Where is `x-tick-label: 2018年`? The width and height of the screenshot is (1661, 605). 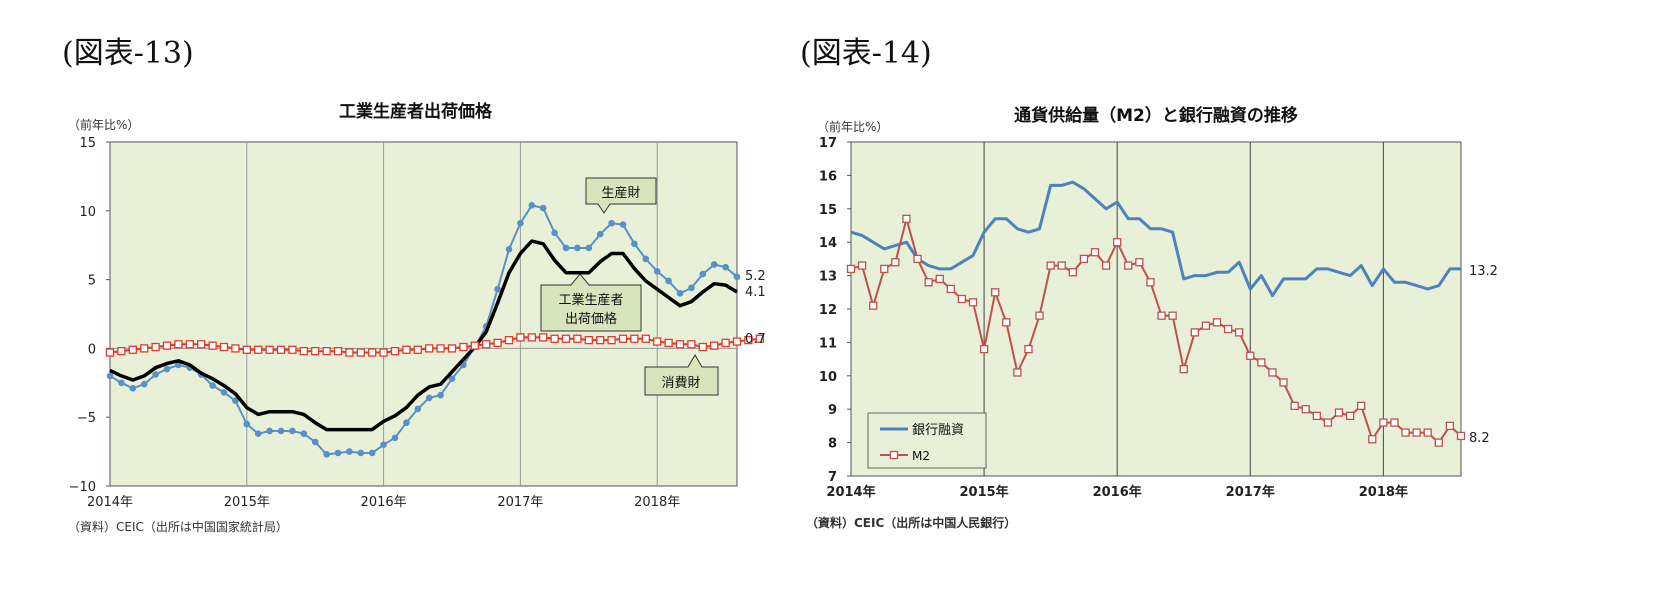
x-tick-label: 2018年 is located at coordinates (1383, 492).